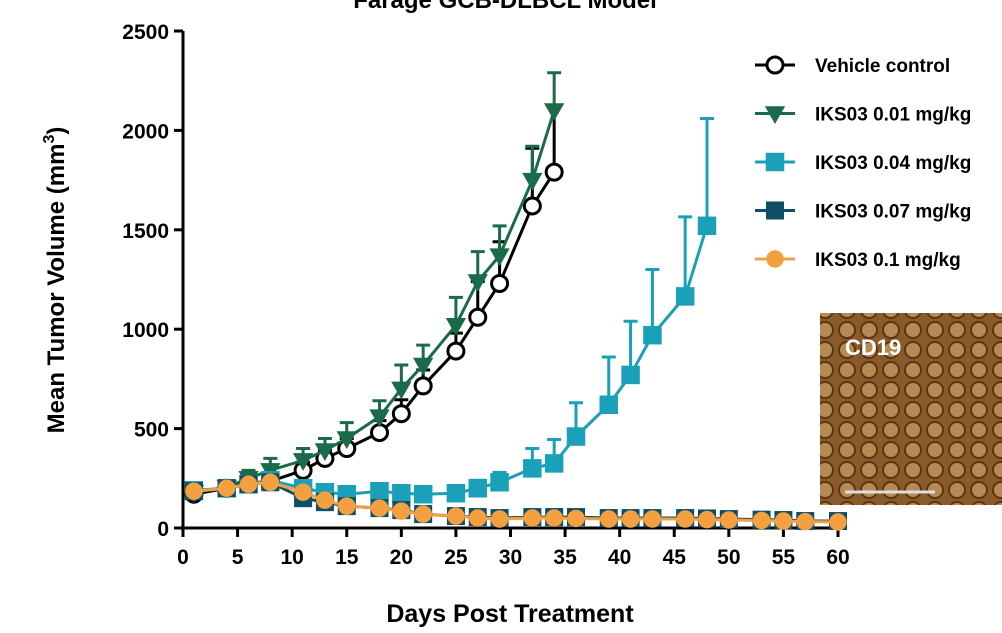 Image resolution: width=1002 pixels, height=633 pixels. Describe the element at coordinates (291, 557) in the screenshot. I see `x-tick-label: 10` at that location.